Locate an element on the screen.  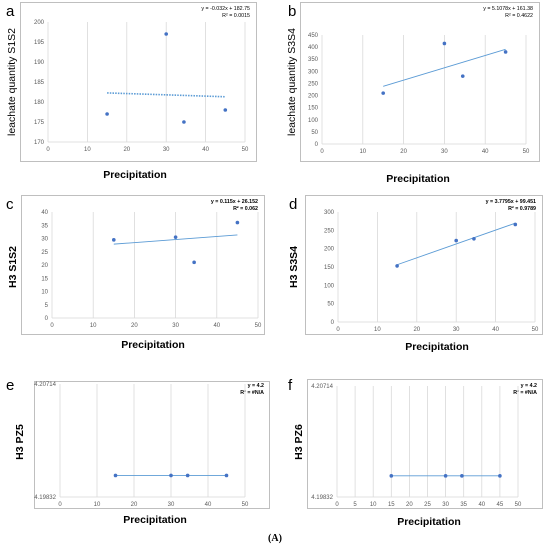
x-tick-label-d-5: 50 is located at coordinates (535, 330).